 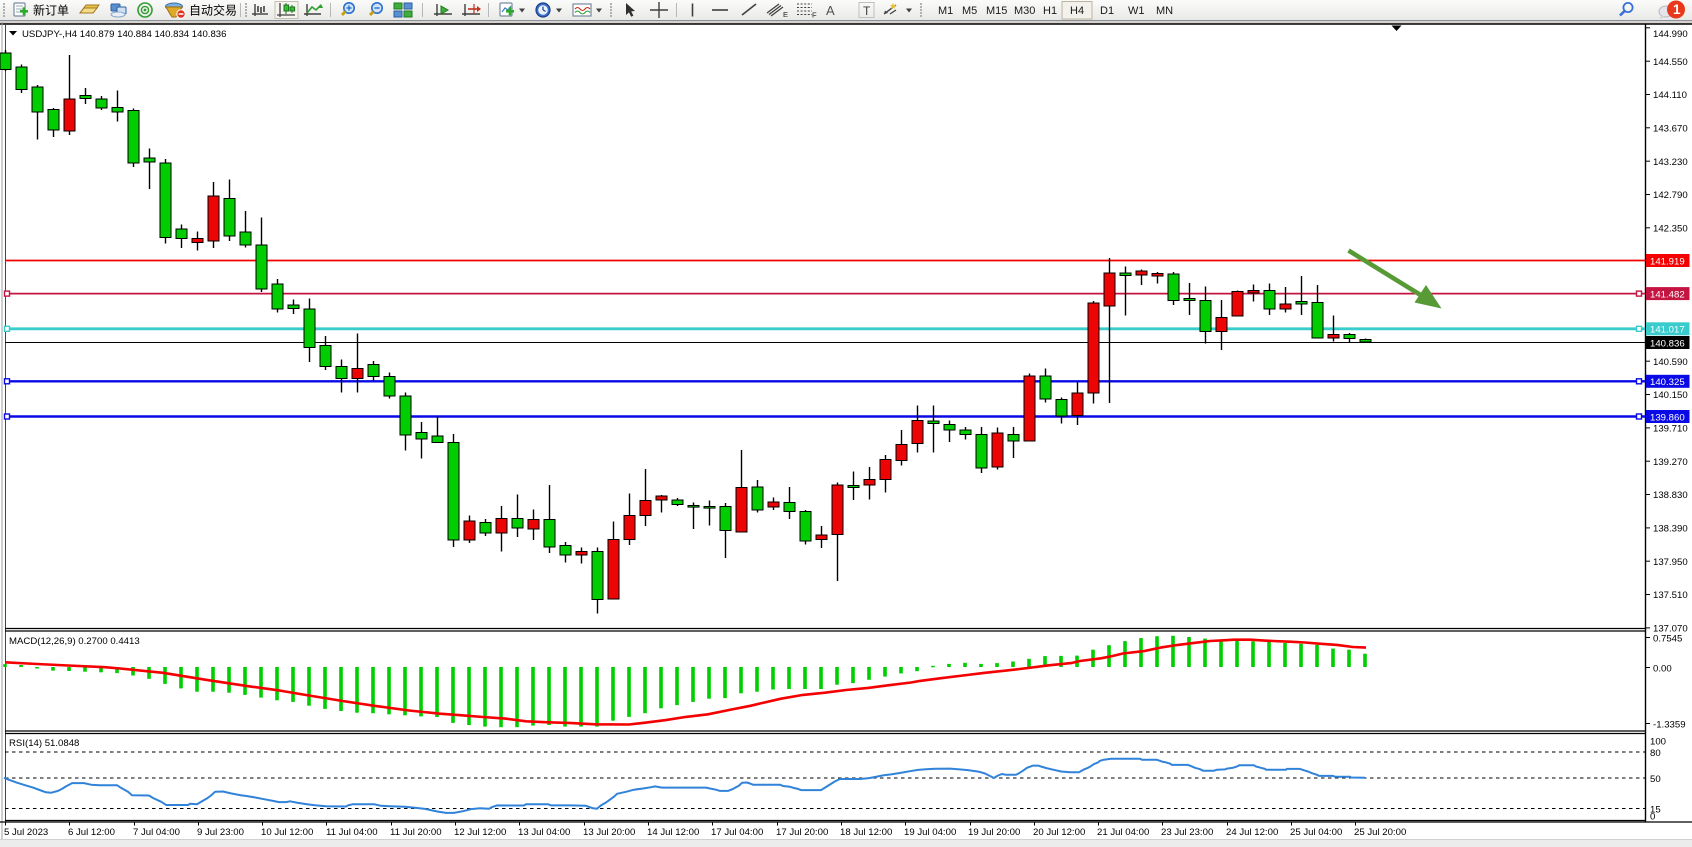 What do you see at coordinates (1670, 429) in the screenshot?
I see `svg-text: 139.710` at bounding box center [1670, 429].